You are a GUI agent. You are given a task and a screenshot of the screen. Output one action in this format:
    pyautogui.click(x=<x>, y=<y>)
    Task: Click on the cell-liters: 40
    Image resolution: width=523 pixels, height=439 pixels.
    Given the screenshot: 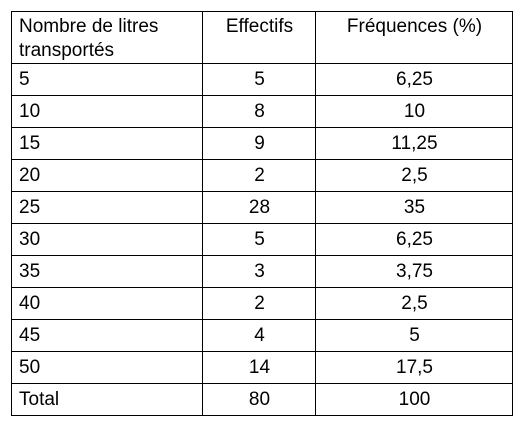 What is the action you would take?
    pyautogui.click(x=107, y=303)
    